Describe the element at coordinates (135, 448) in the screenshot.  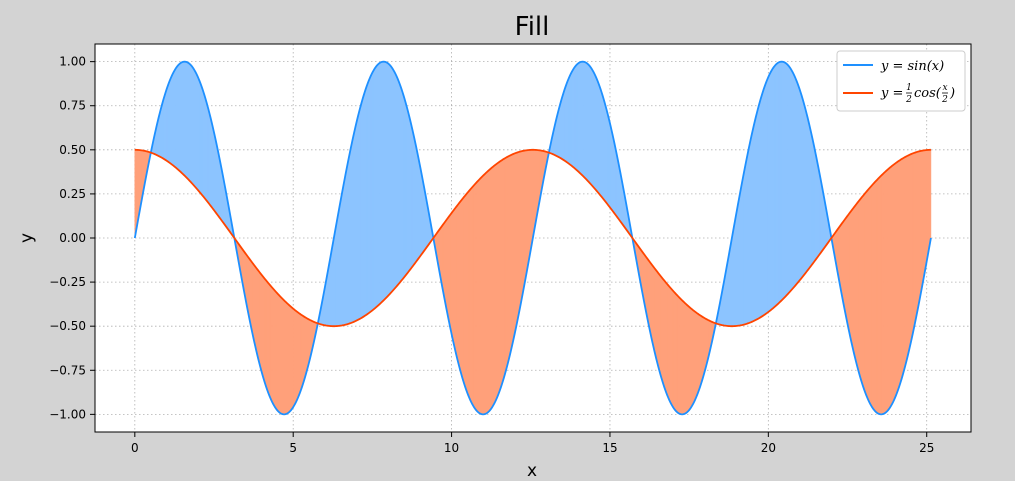
I see `x-tick-label: 0` at that location.